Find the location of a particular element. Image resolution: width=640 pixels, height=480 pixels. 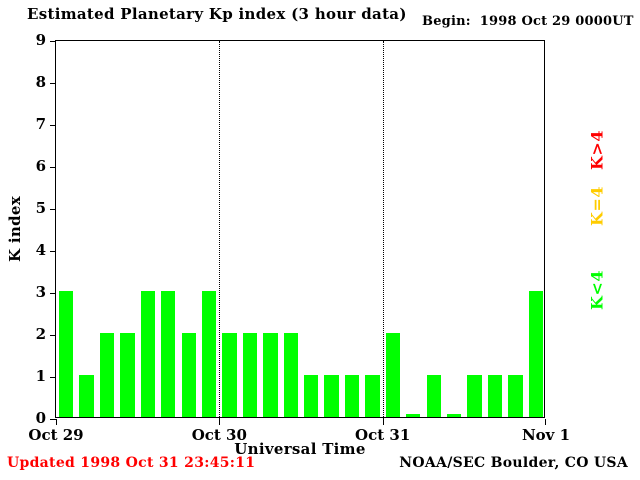

x-tick-label: Oct 30 is located at coordinates (219, 435).